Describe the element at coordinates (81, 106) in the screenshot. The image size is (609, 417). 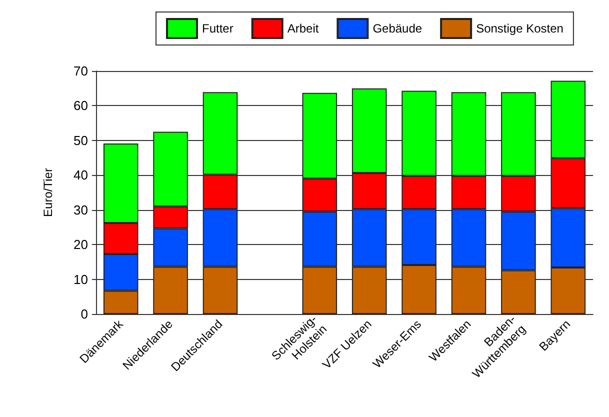
I see `y-tick-label: 60` at that location.